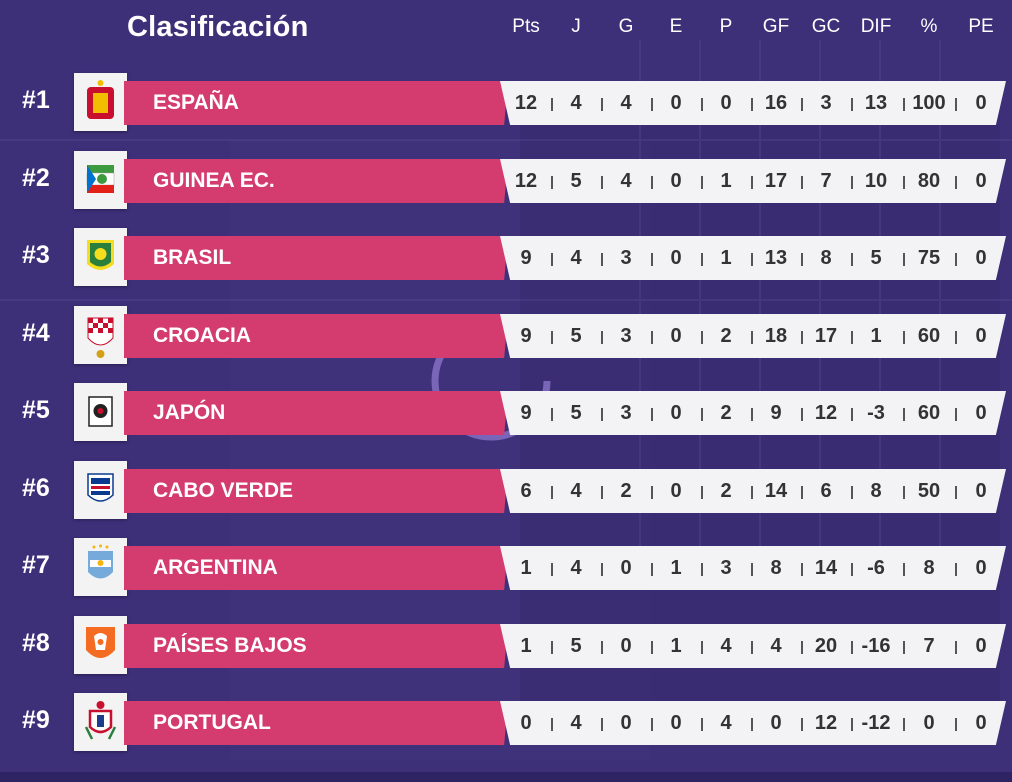  I want to click on team-name: CROACIA, so click(202, 335).